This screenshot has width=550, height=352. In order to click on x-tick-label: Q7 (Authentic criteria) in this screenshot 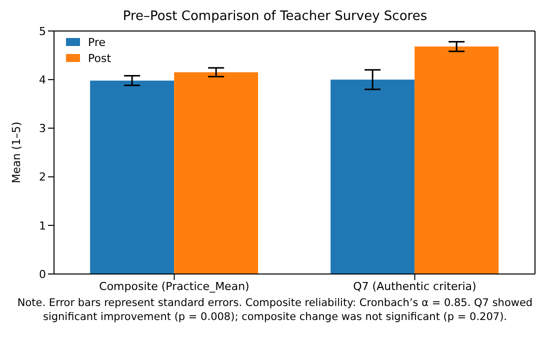, I will do `click(414, 286)`.